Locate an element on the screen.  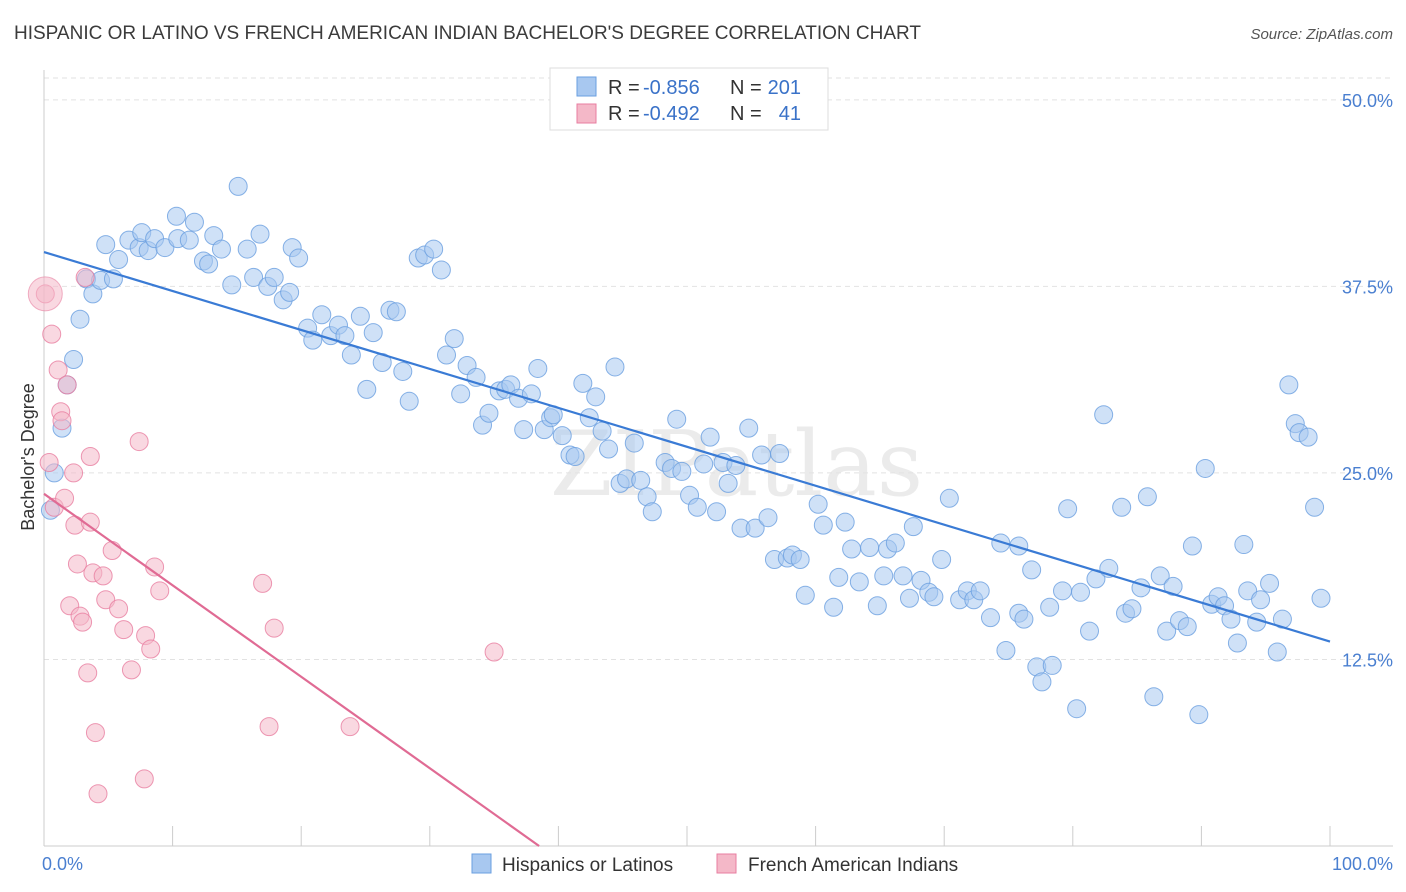
x-tick-label: 100.0% is located at coordinates (1362, 864).